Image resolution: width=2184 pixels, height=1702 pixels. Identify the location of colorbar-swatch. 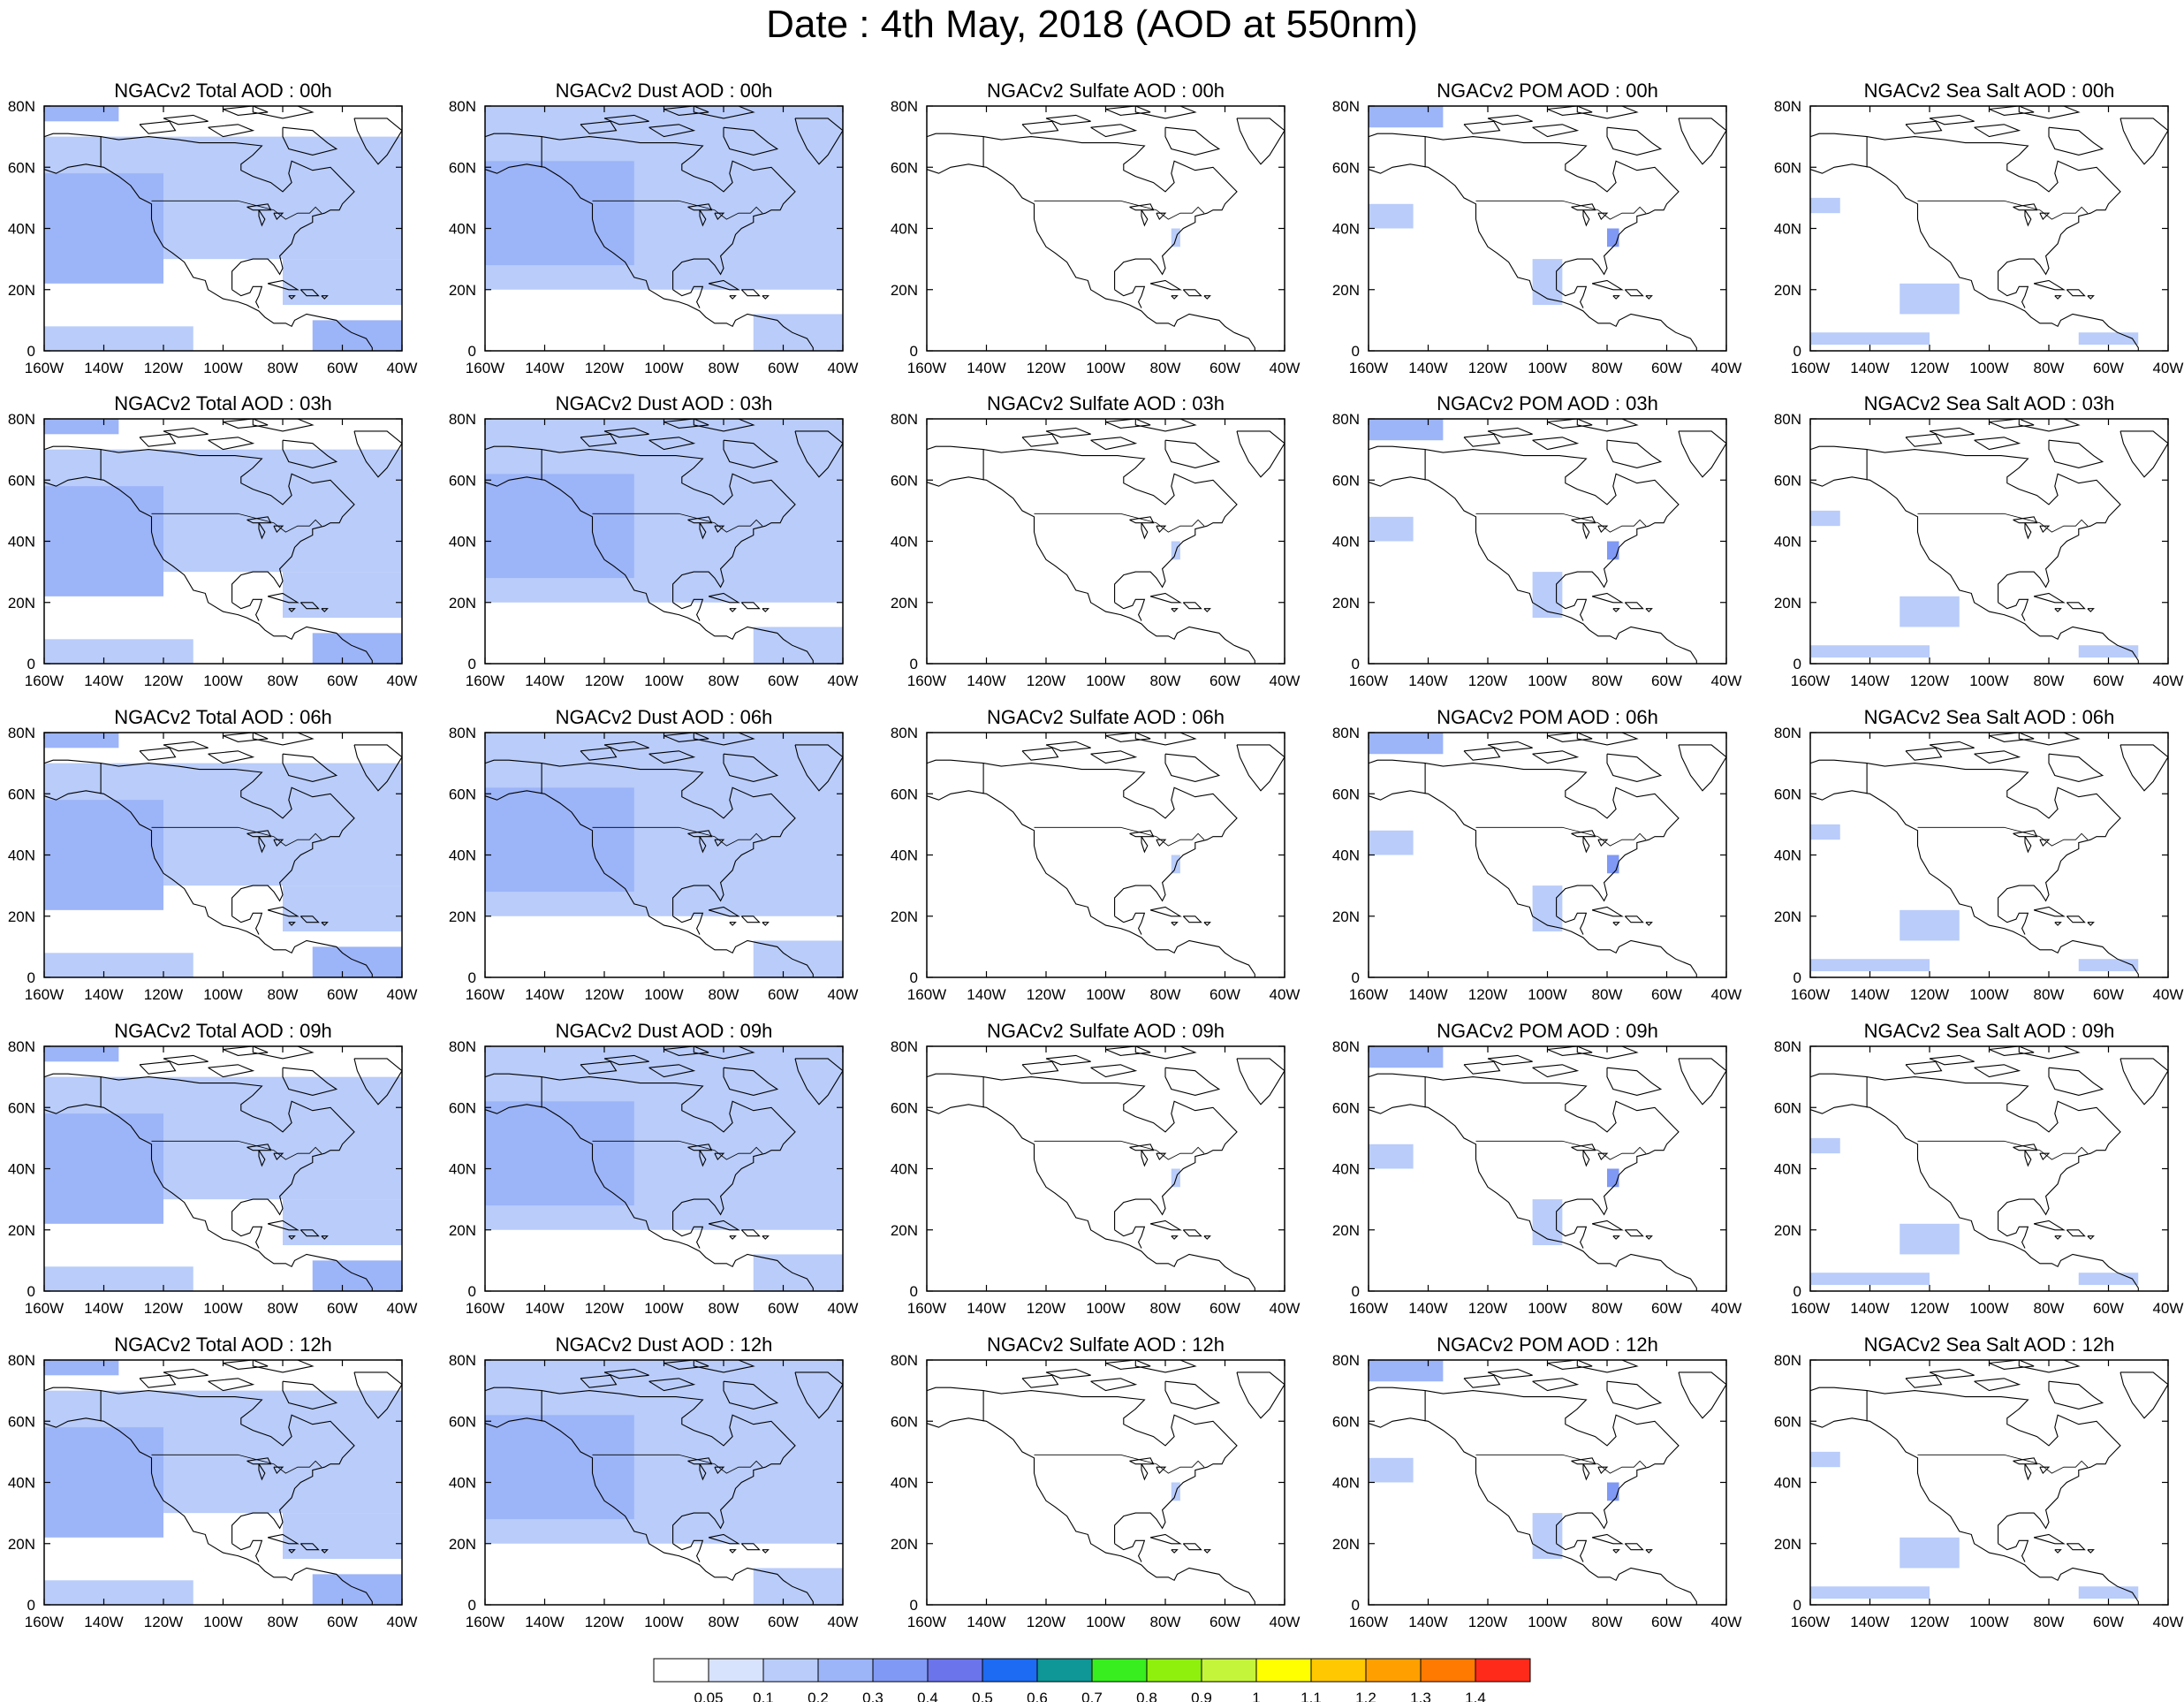
(955, 1670).